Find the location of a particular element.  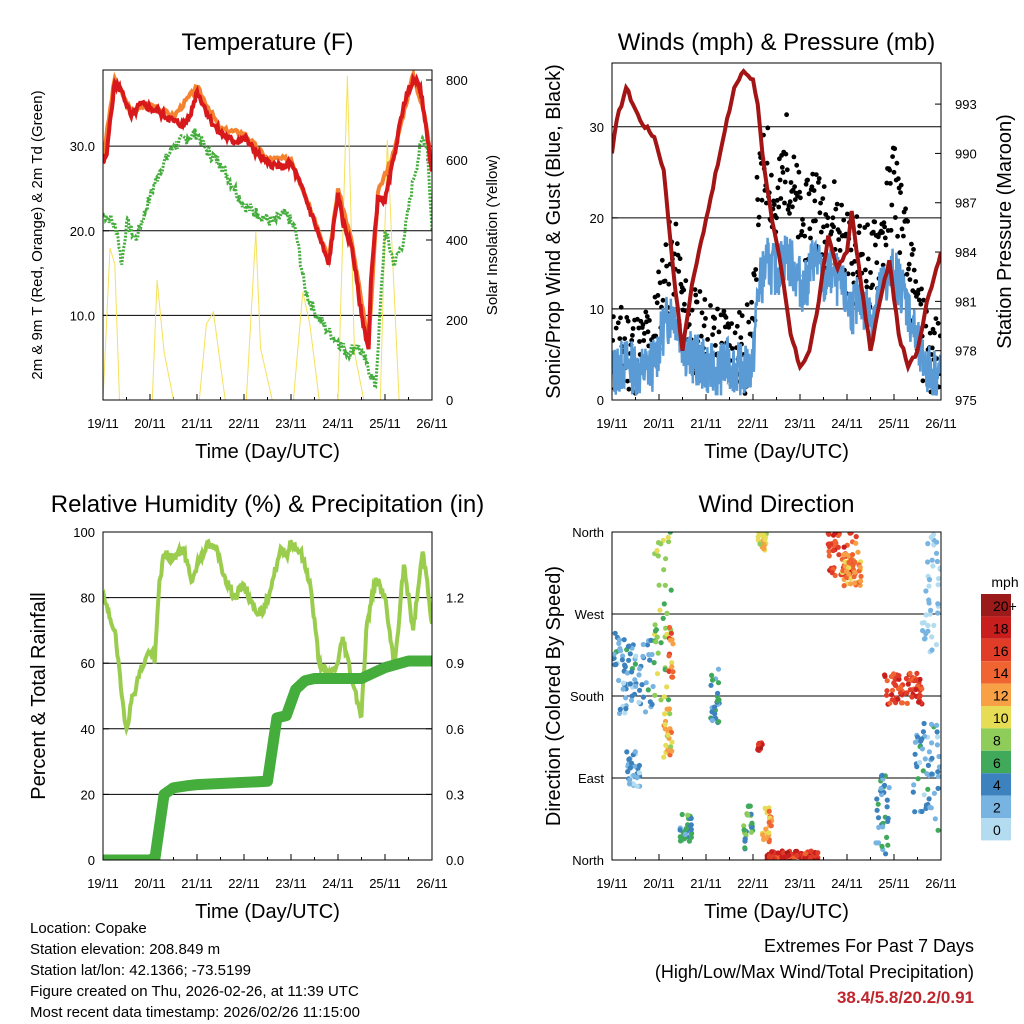

colorbar-title: mph is located at coordinates (1004, 582).